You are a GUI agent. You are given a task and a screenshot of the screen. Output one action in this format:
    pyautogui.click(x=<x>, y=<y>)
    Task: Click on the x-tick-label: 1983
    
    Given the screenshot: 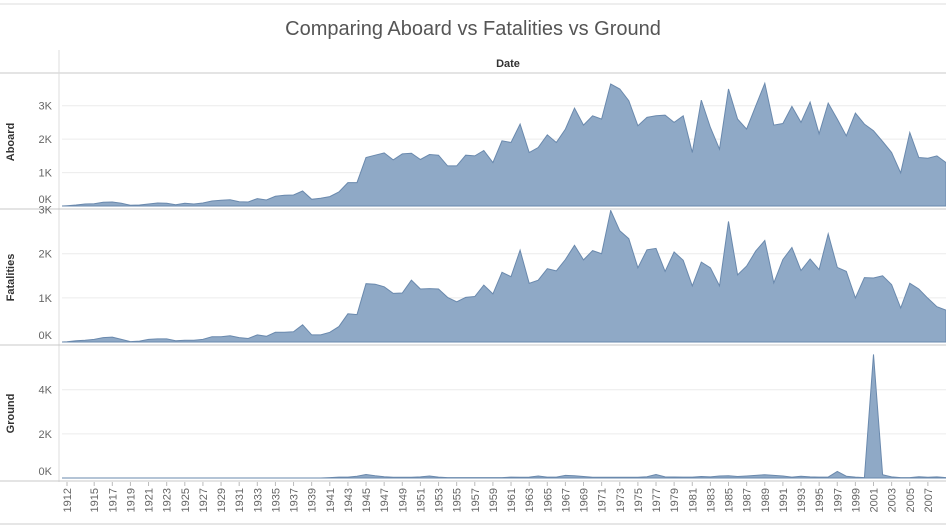 What is the action you would take?
    pyautogui.click(x=711, y=500)
    